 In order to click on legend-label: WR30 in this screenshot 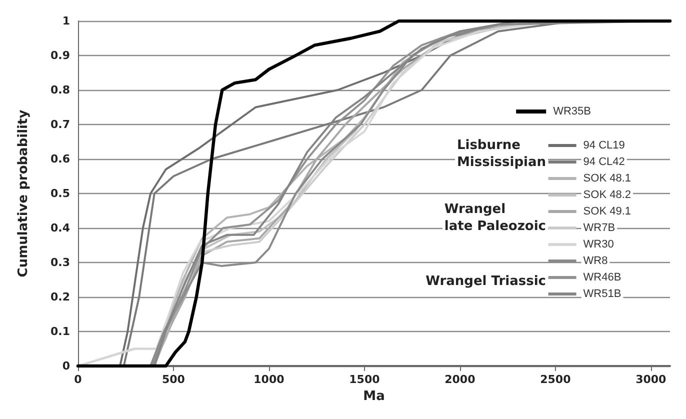, I will do `click(598, 244)`.